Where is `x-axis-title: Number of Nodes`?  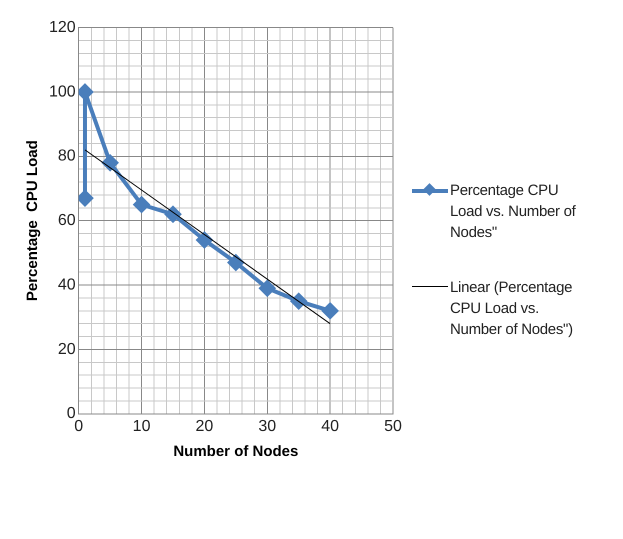
x-axis-title: Number of Nodes is located at coordinates (235, 451).